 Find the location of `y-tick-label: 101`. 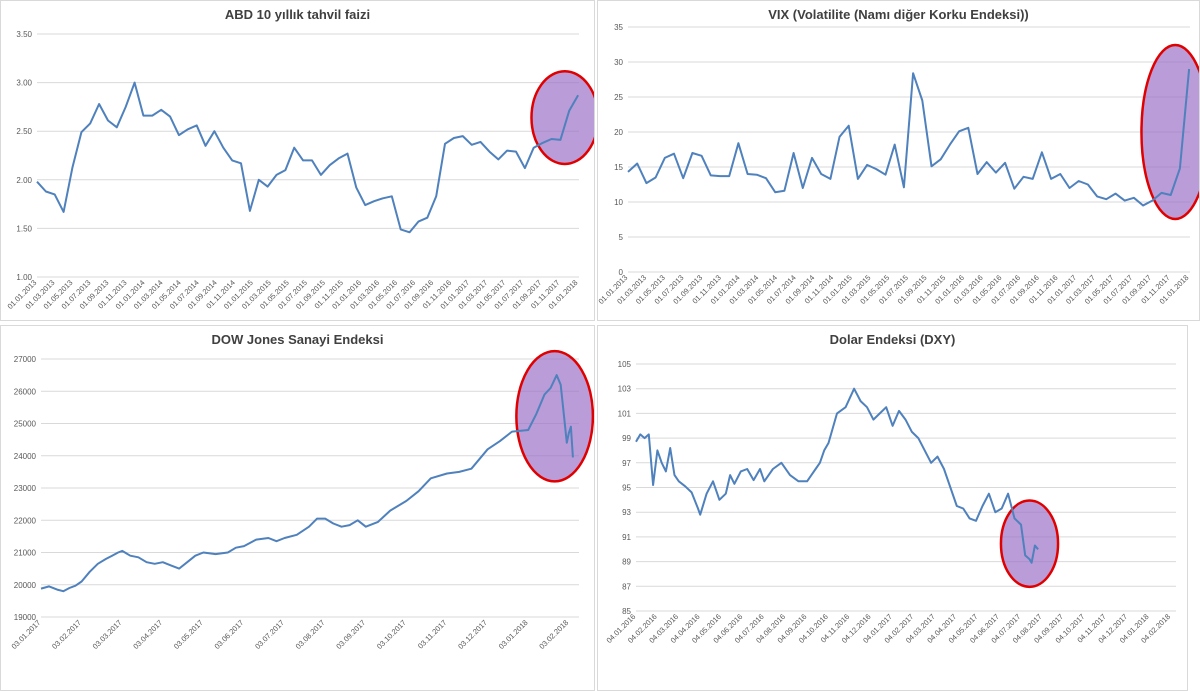

y-tick-label: 101 is located at coordinates (625, 413).